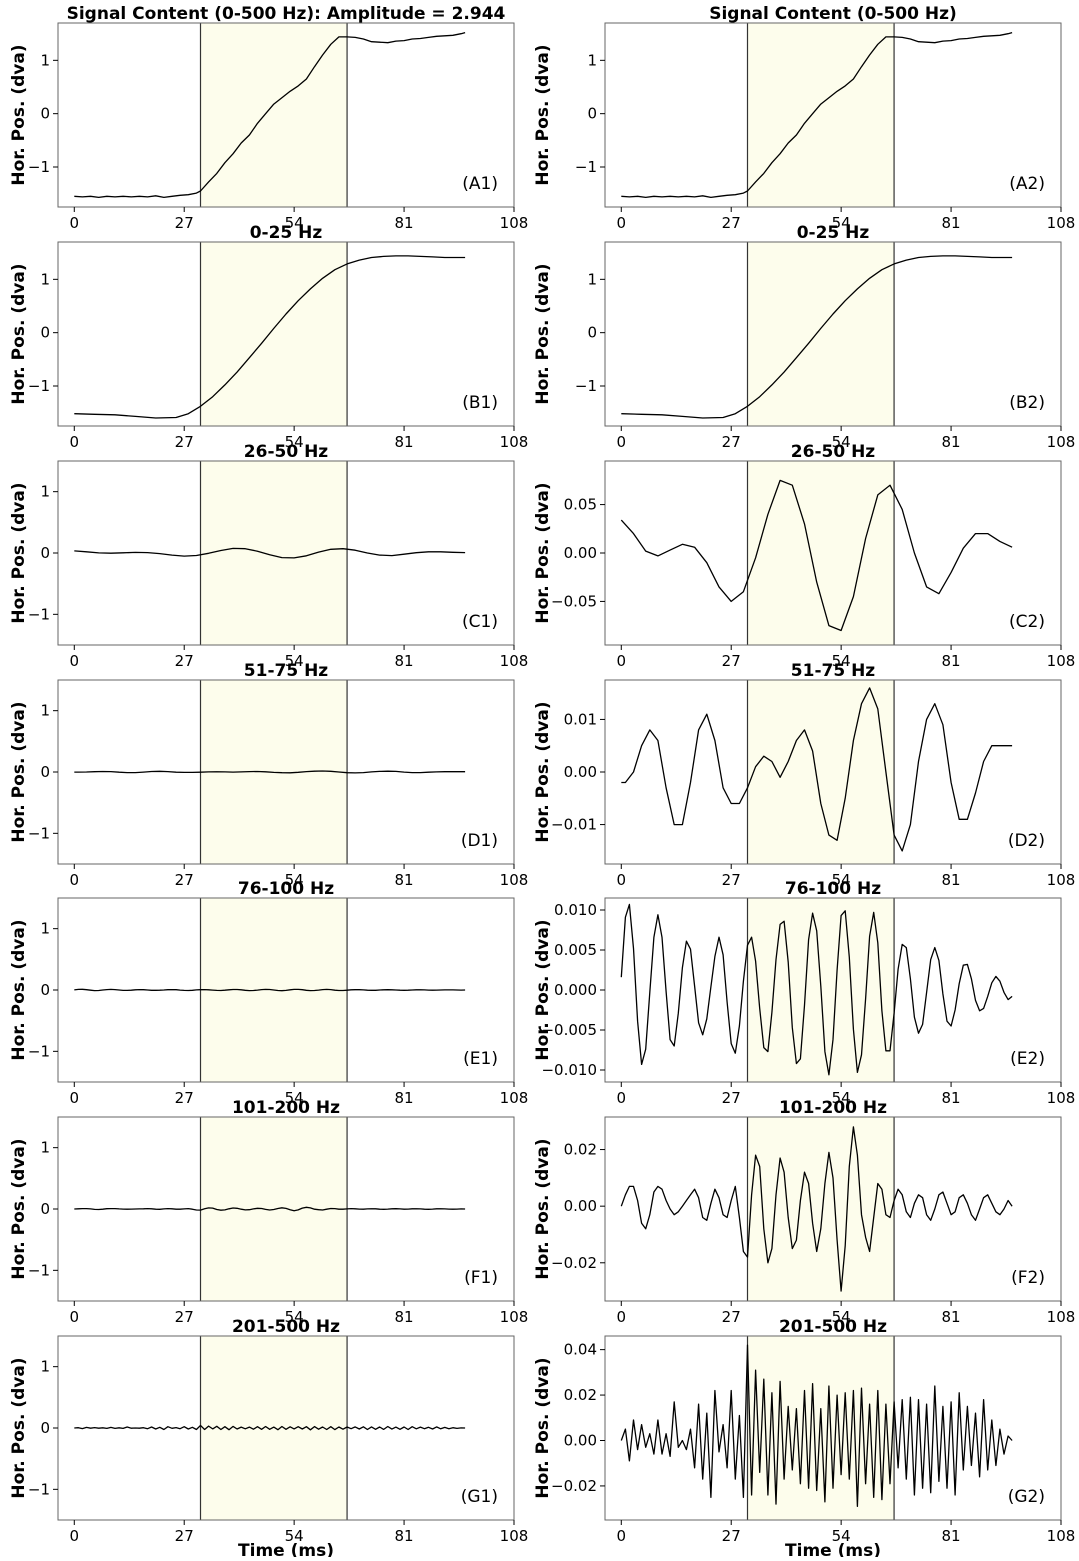  Describe the element at coordinates (575, 950) in the screenshot. I see `y-tick-label: 0.005` at that location.